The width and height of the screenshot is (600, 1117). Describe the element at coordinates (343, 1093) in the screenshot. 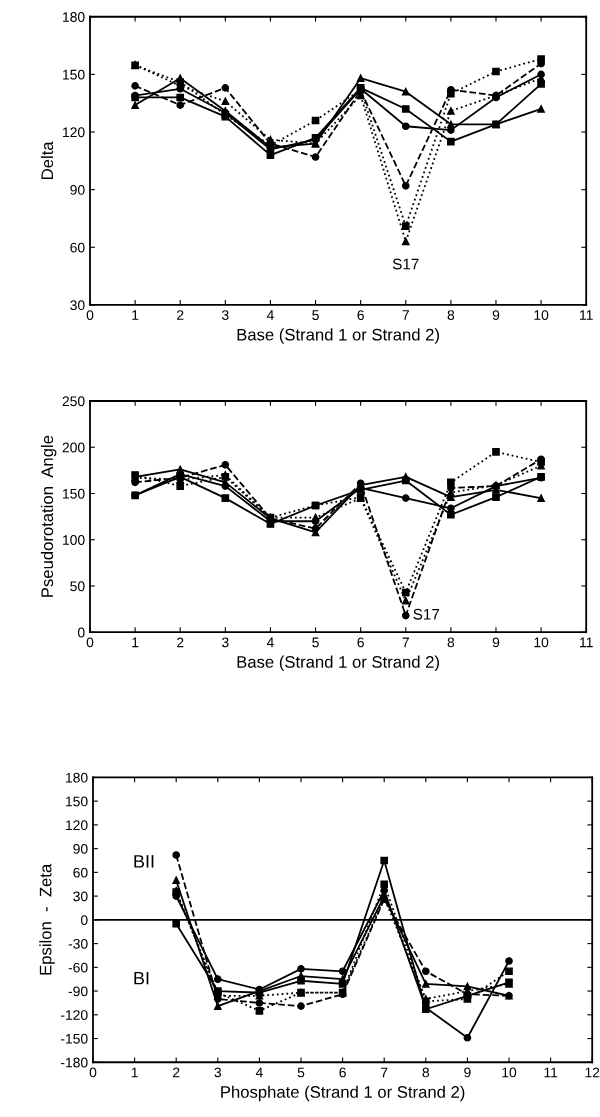

I see `x-axis-title: Phosphate (Strand 1 or Strand 2)` at that location.